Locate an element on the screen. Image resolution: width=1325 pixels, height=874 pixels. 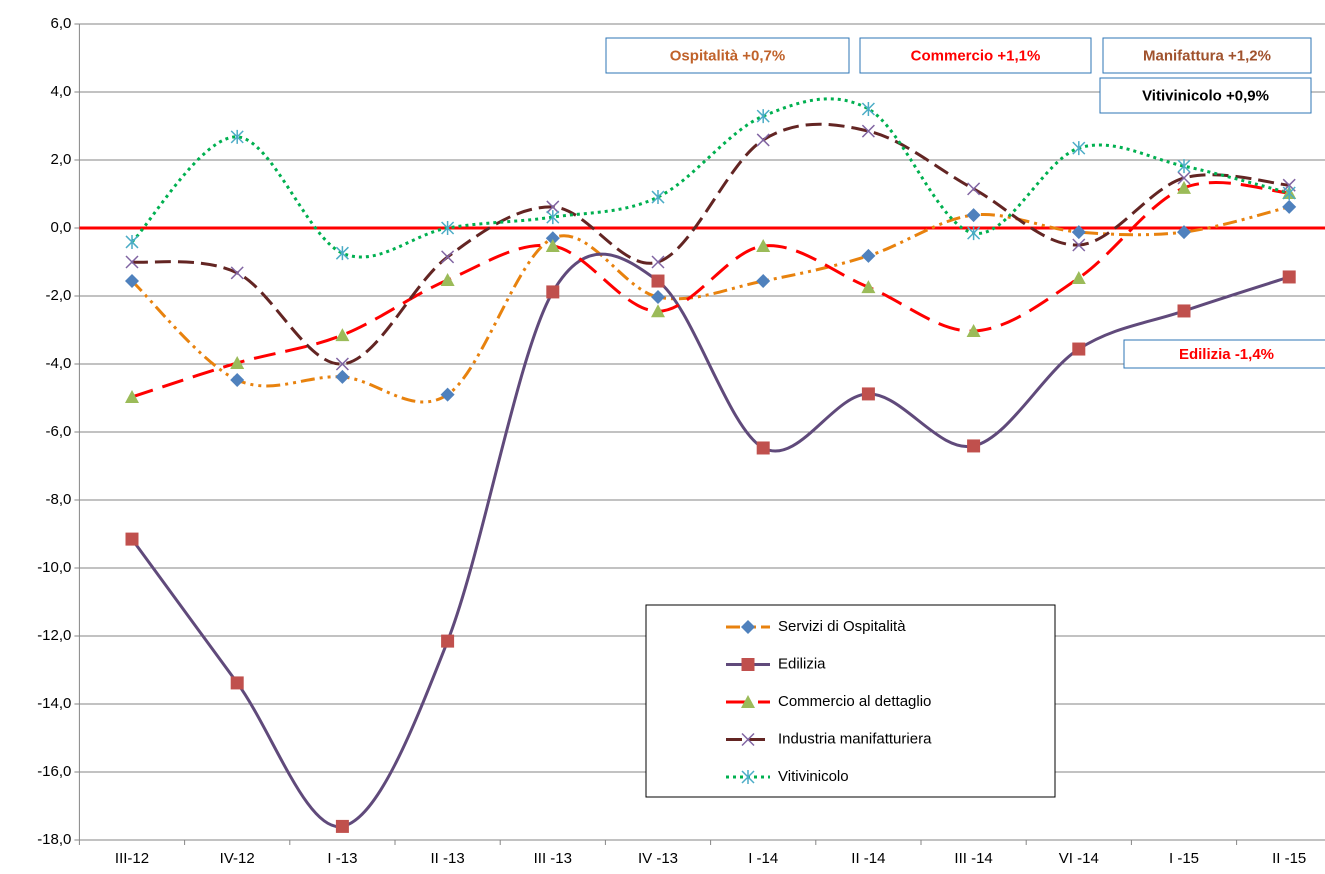
x-tick-label: III -13 is located at coordinates (553, 858).